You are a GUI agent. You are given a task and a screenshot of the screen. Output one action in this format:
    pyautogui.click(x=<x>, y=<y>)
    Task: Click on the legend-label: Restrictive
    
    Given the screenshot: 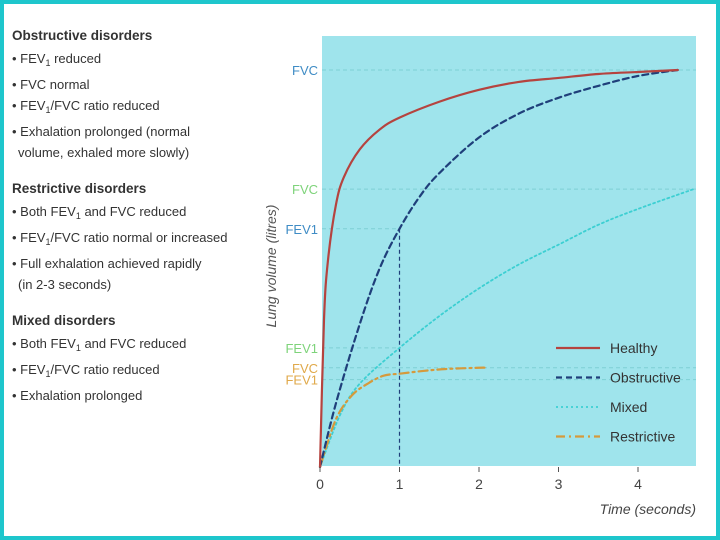 What is the action you would take?
    pyautogui.click(x=643, y=437)
    